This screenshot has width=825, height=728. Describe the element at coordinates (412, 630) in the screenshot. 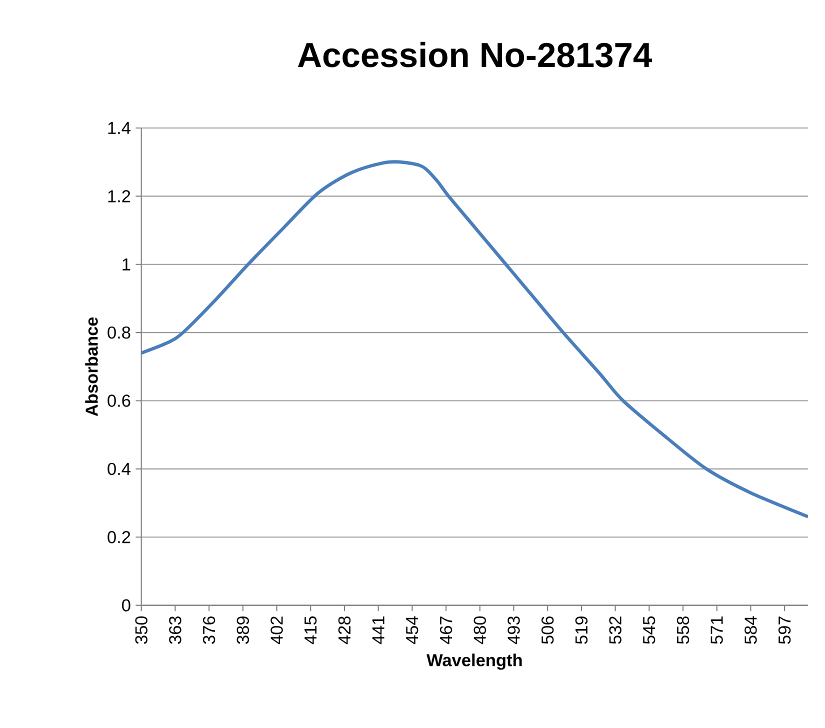

I see `x-tick-label: 454` at that location.